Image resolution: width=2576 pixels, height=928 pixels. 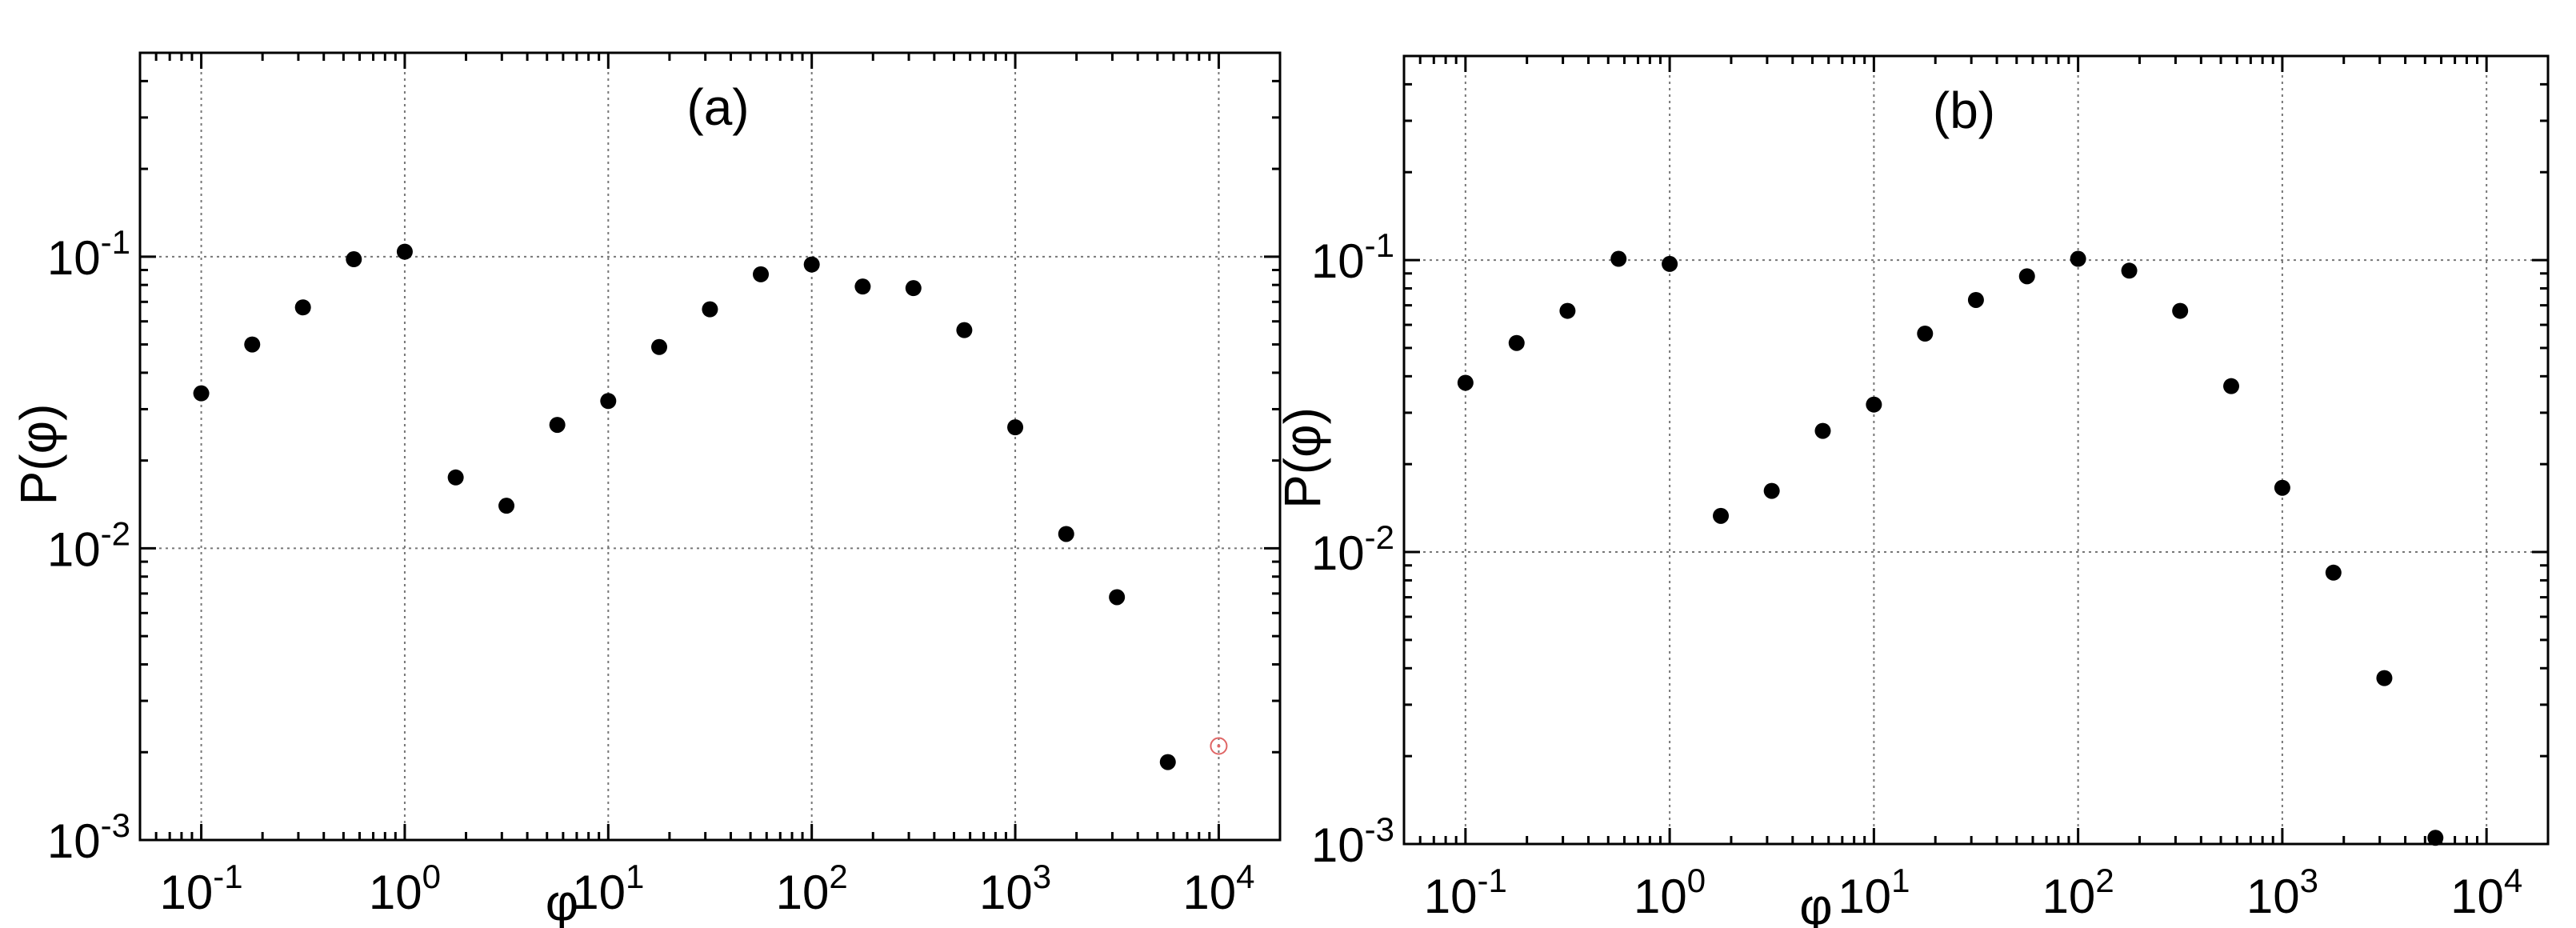 What do you see at coordinates (1964, 110) in the screenshot?
I see `panel-b-title: (b)` at bounding box center [1964, 110].